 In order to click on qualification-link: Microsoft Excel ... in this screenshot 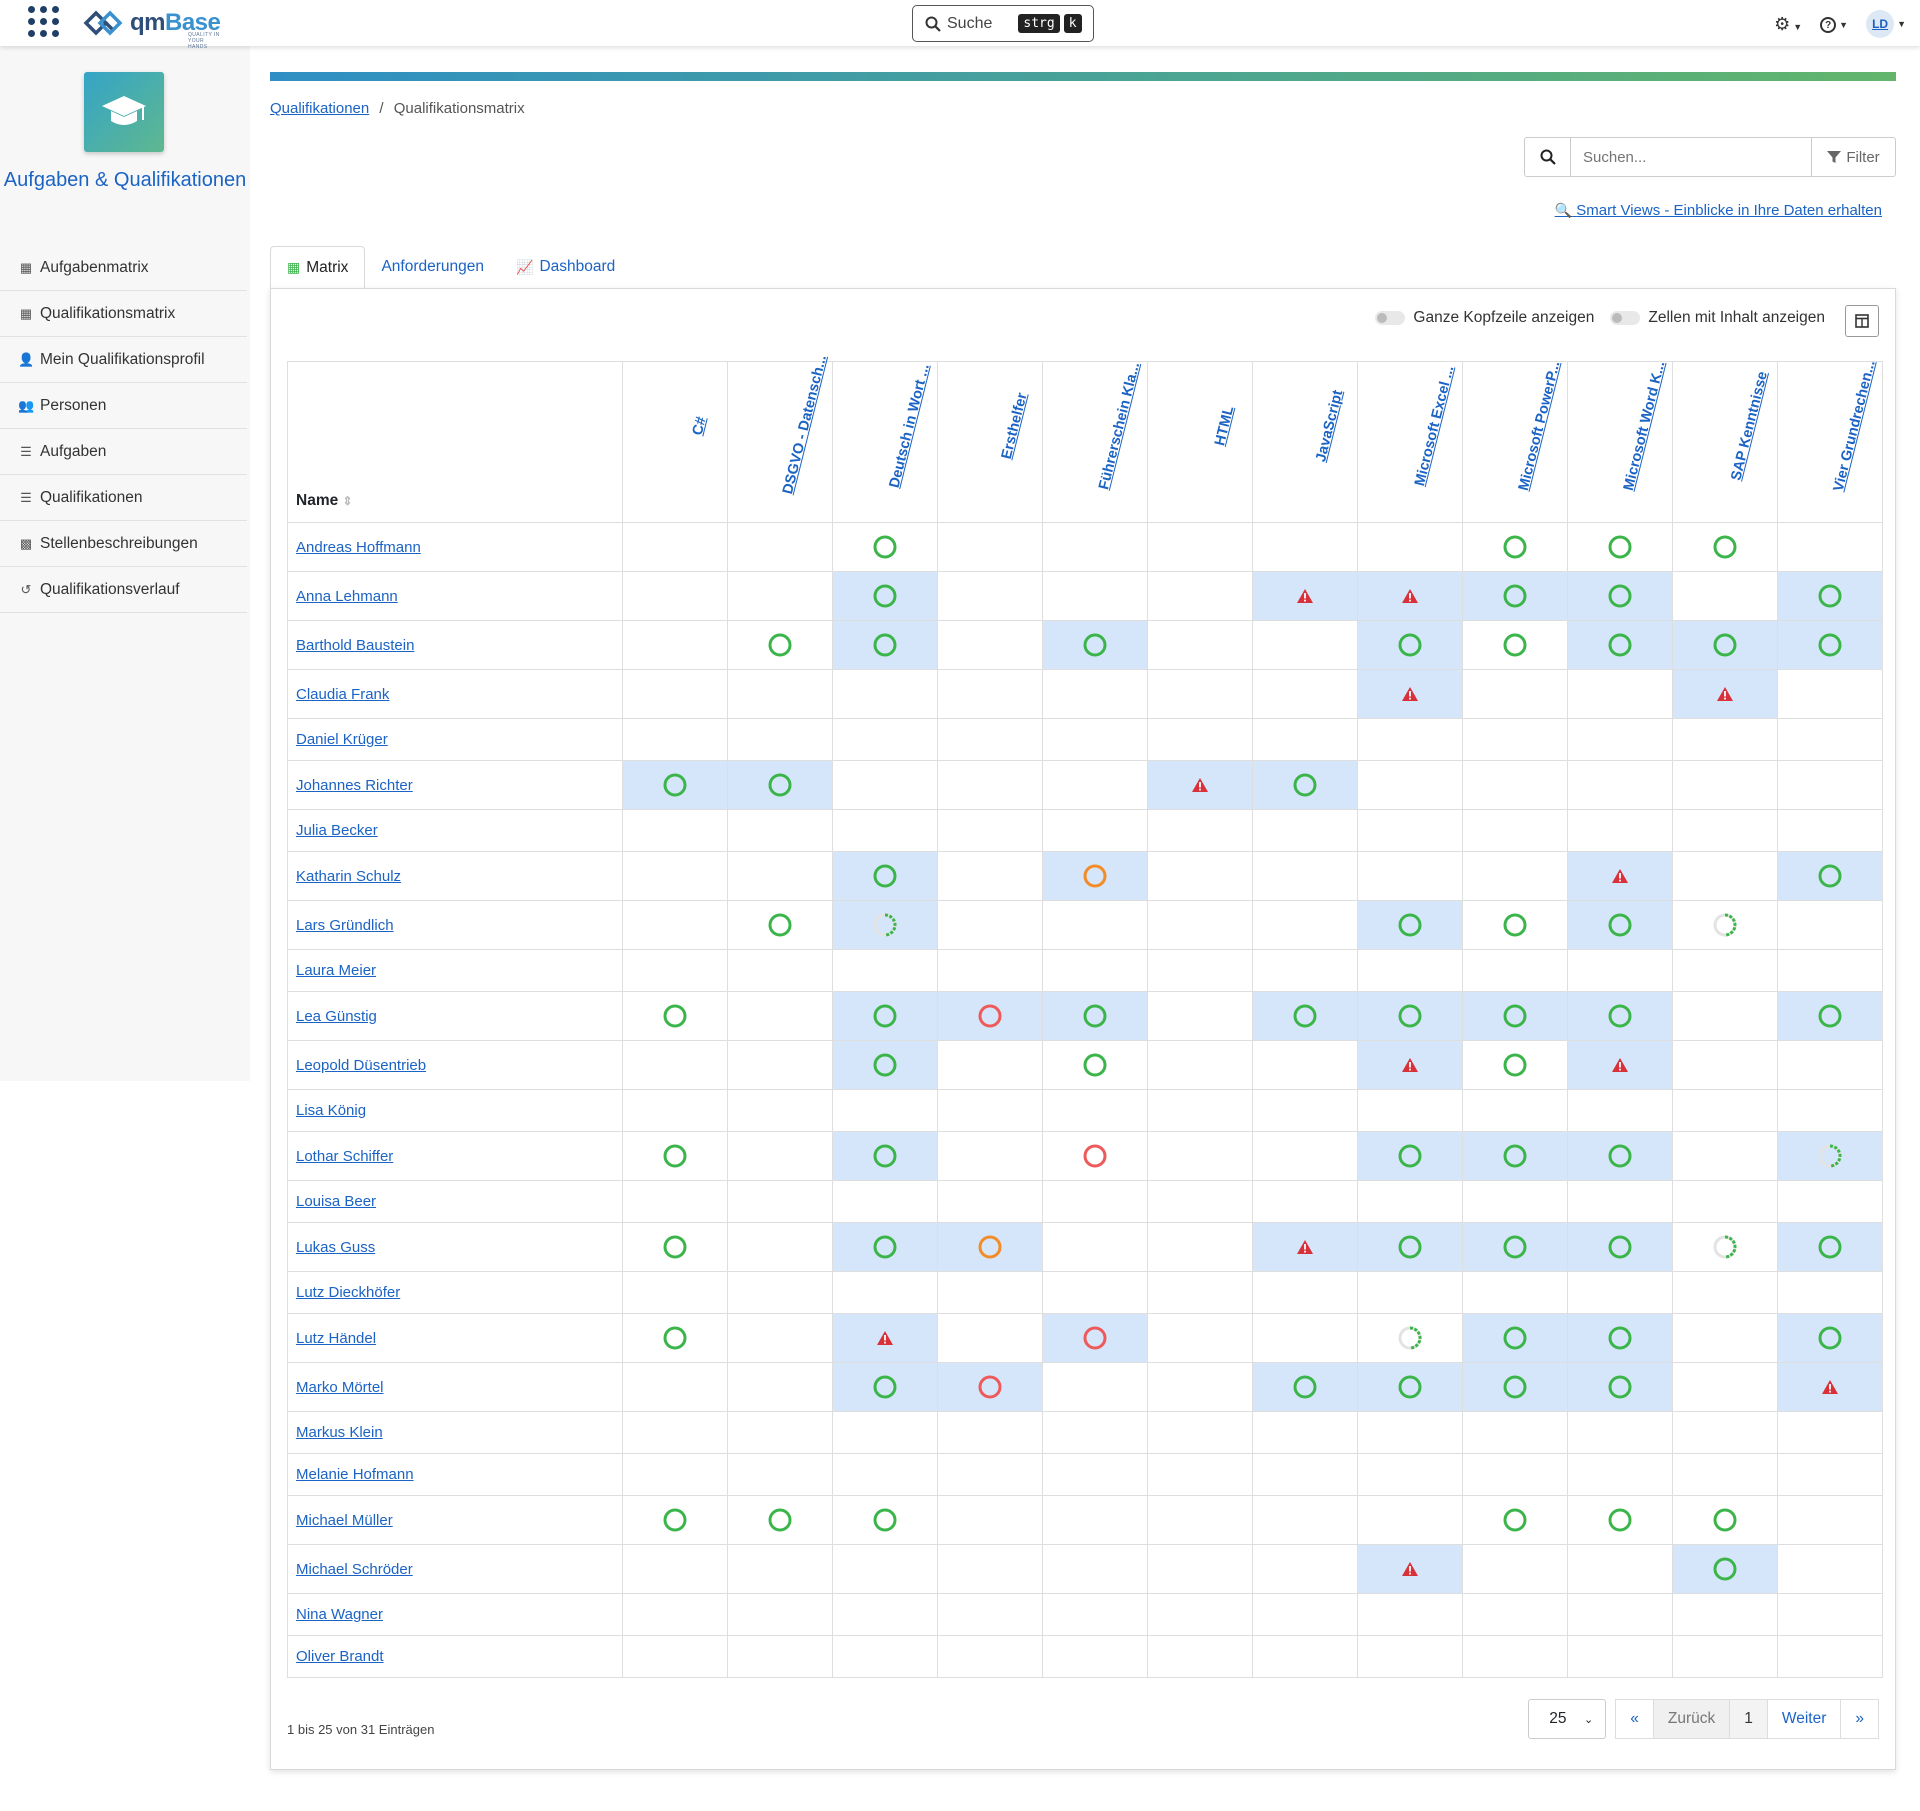, I will do `click(1435, 426)`.